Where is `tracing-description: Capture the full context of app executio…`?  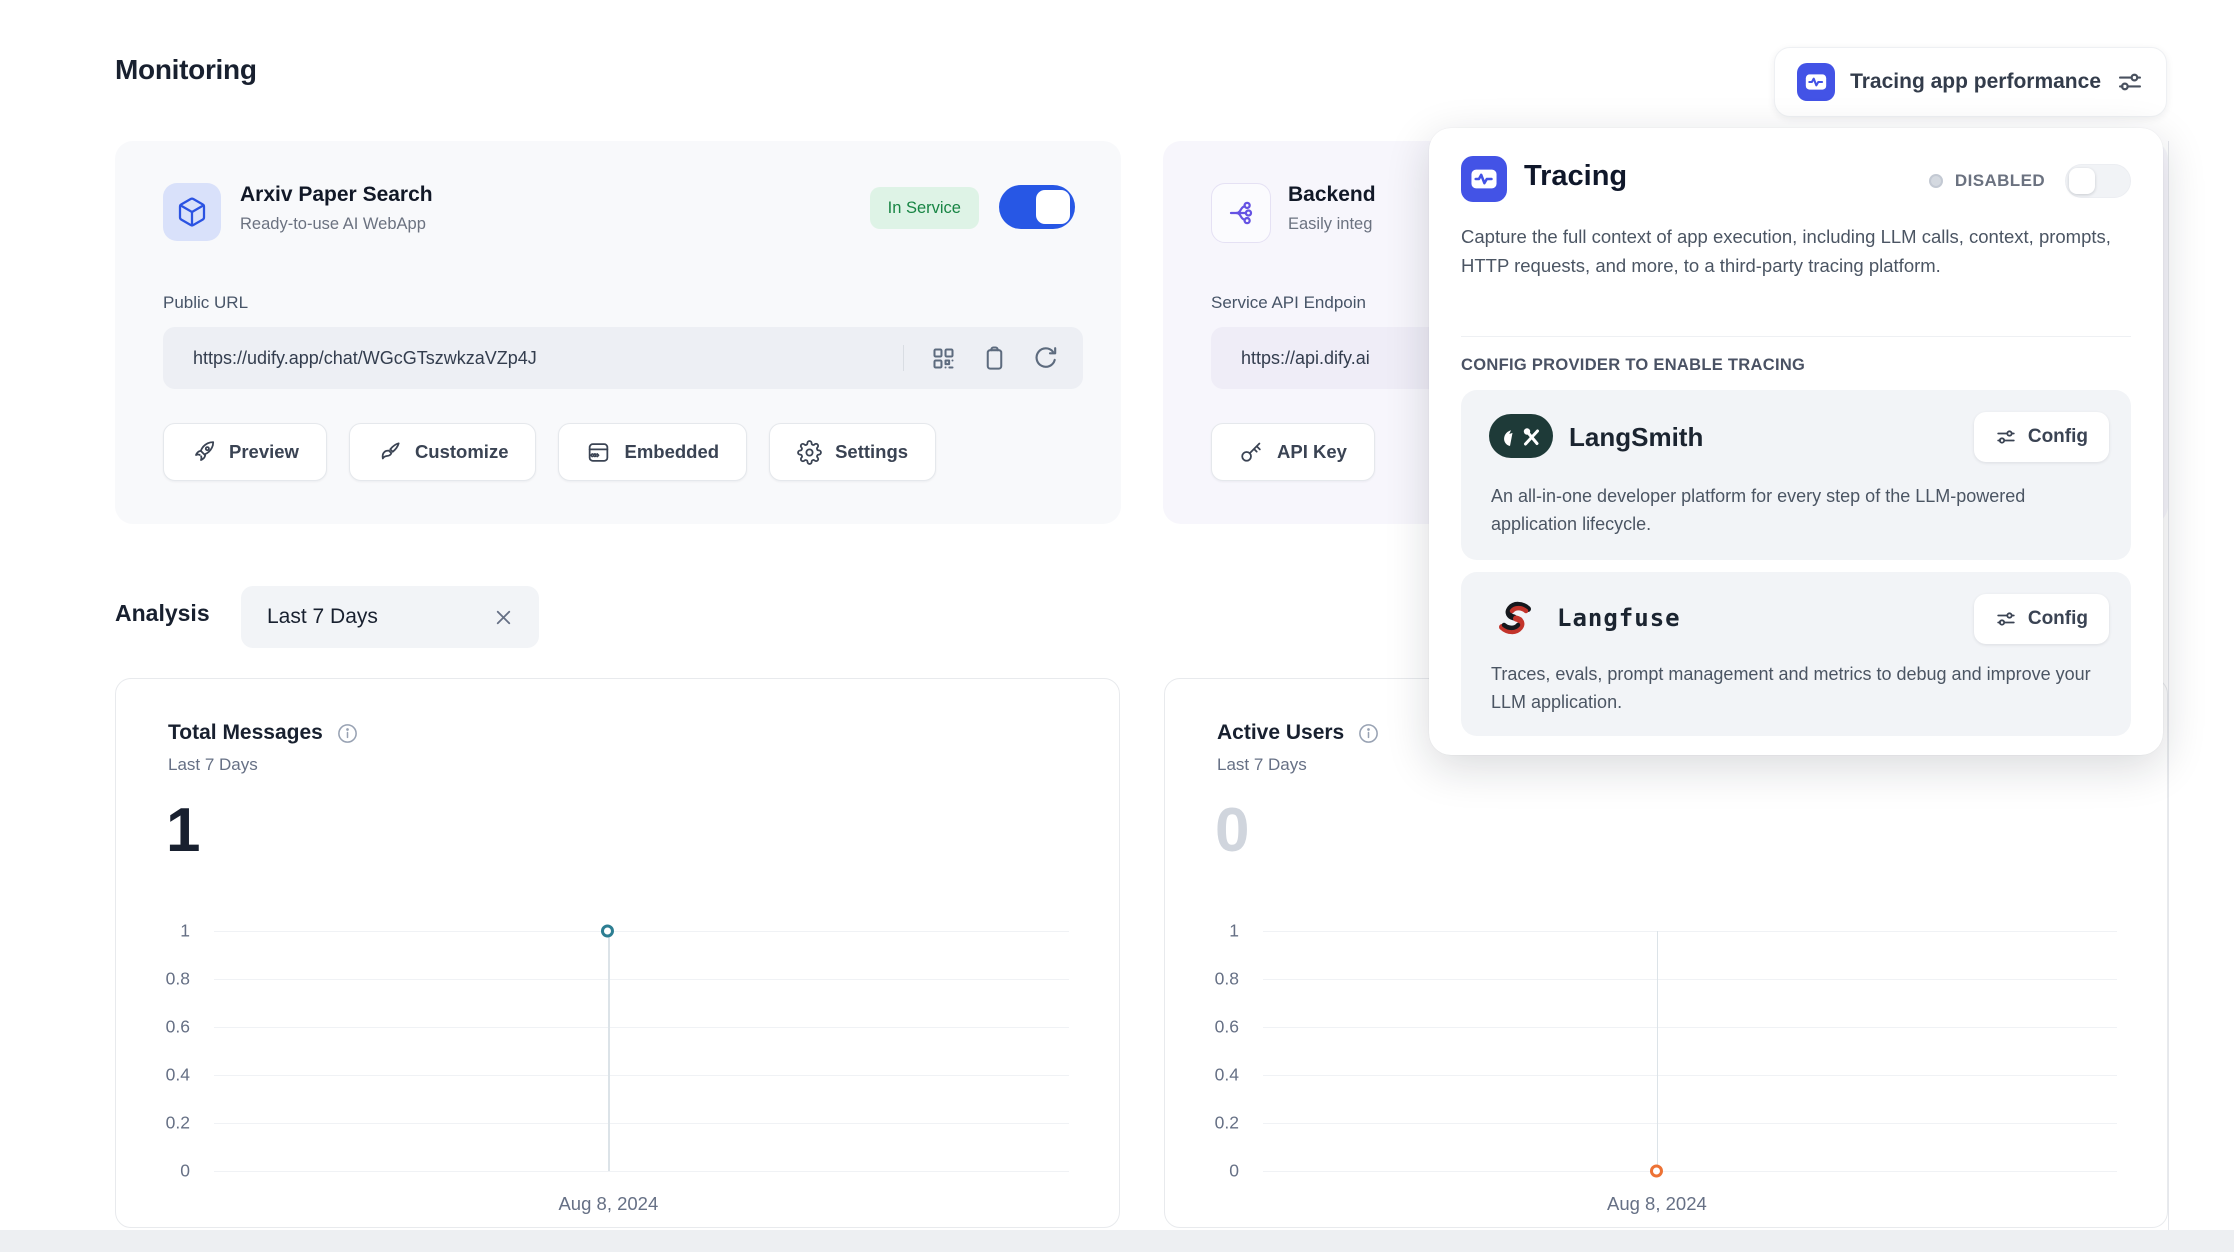
tracing-description: Capture the full context of app executio… is located at coordinates (1786, 251).